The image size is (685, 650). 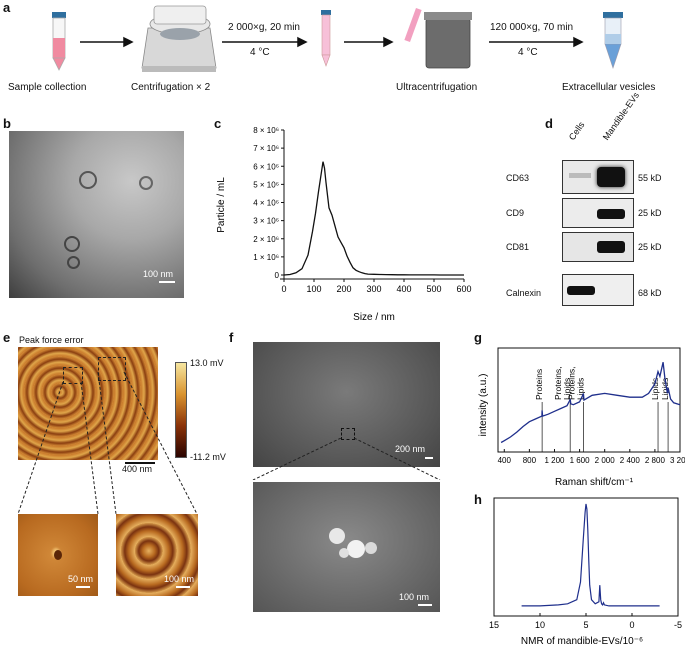 I want to click on panel-label-e: e, so click(x=7, y=337).